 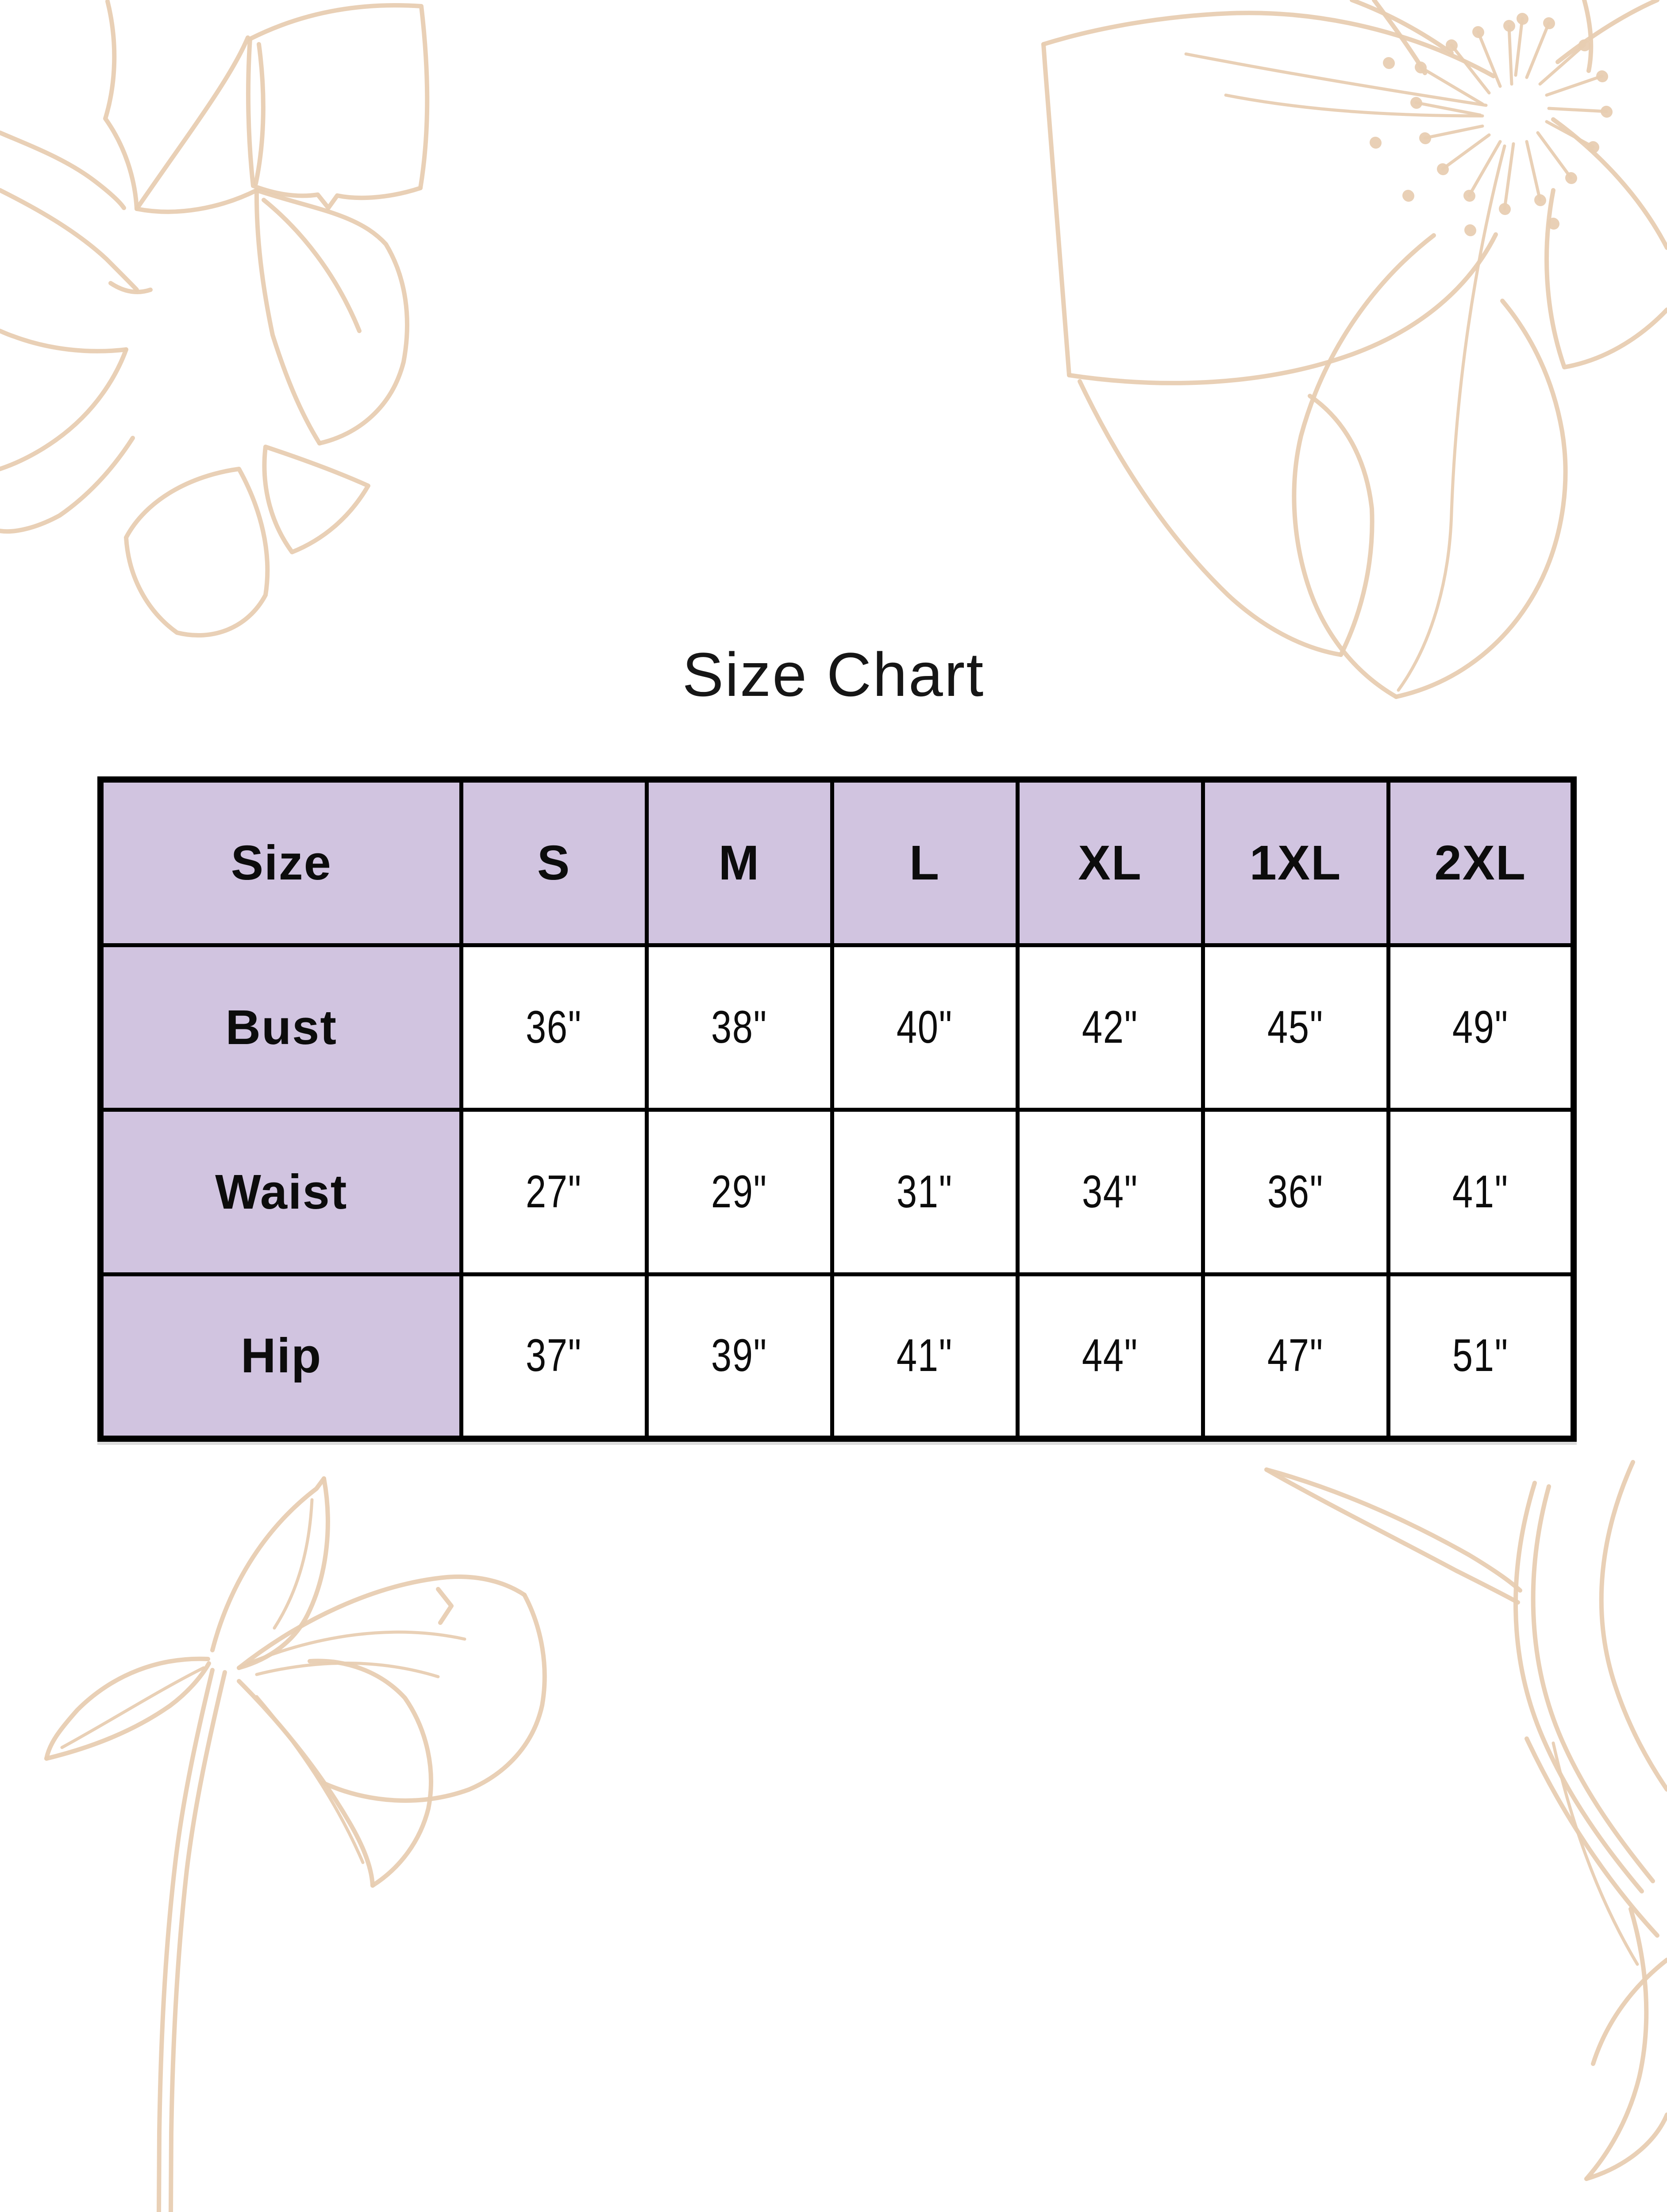 I want to click on bust-1xl-value: 45", so click(x=1295, y=1028).